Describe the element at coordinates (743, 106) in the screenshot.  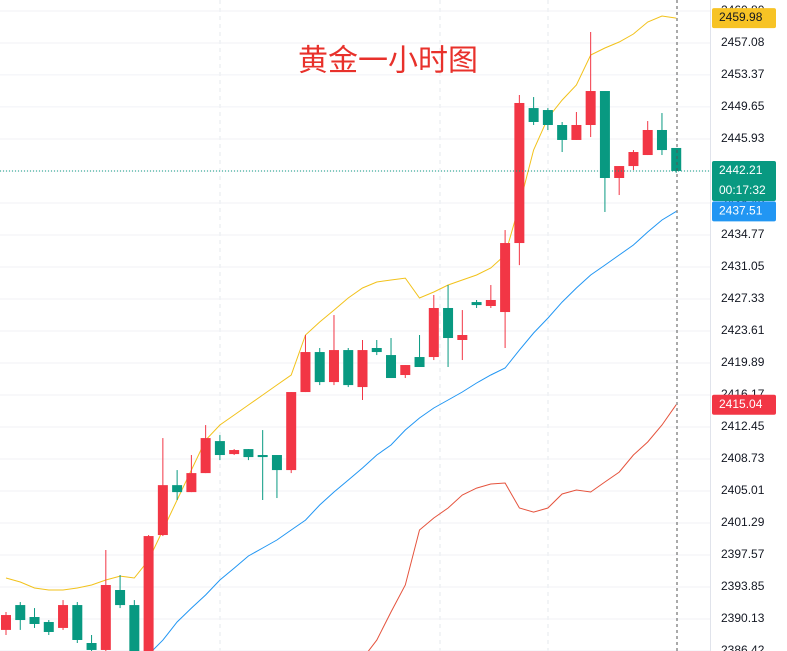
I see `y-tick-label: 2449.65` at that location.